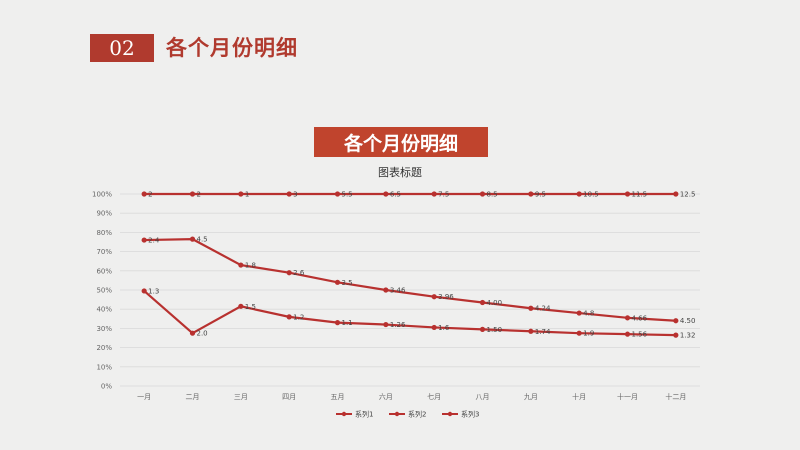 The width and height of the screenshot is (800, 450). What do you see at coordinates (460, 414) in the screenshot?
I see `legend-item: 系列3` at bounding box center [460, 414].